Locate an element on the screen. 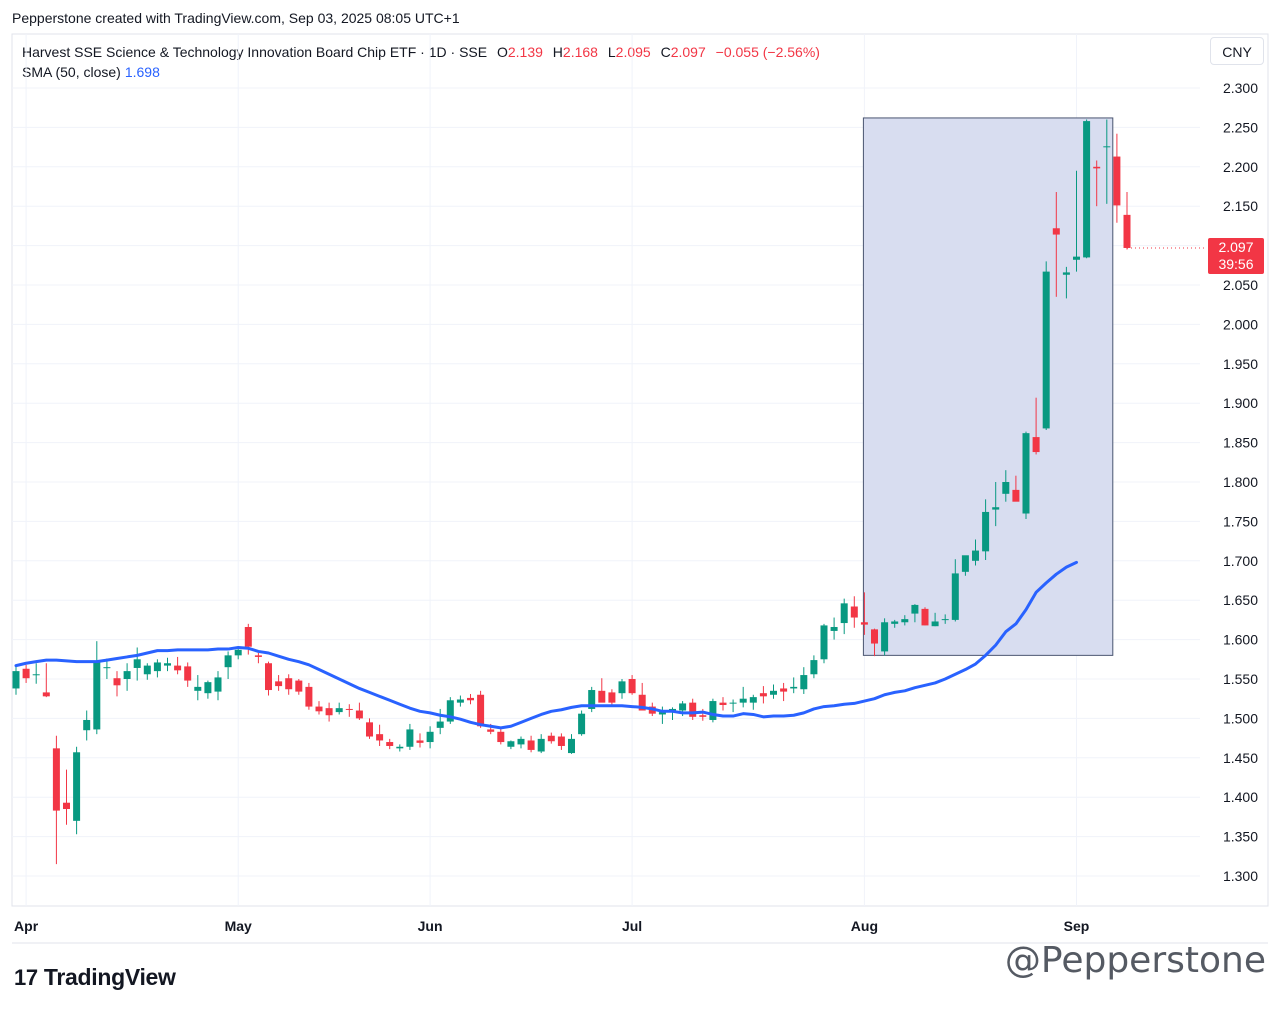 The image size is (1280, 1013). y-tick-label: 1.350 is located at coordinates (1240, 837).